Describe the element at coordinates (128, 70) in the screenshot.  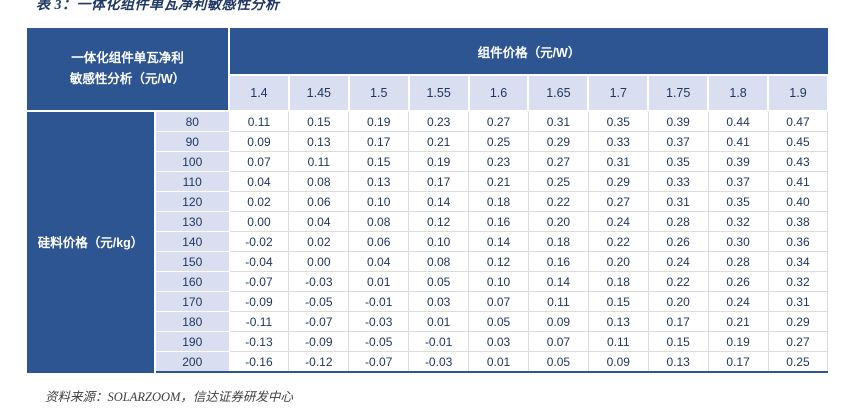
I see `corner-label: 一体化组件单瓦净利 敏感性分析（元/W）` at that location.